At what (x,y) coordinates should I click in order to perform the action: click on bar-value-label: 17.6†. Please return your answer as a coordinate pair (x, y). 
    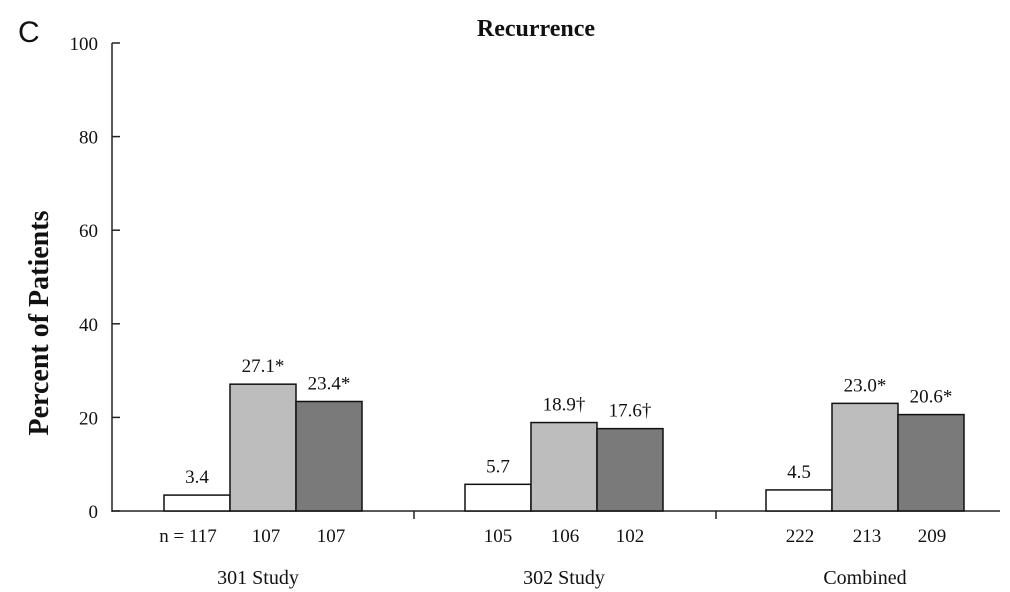
    Looking at the image, I should click on (630, 411).